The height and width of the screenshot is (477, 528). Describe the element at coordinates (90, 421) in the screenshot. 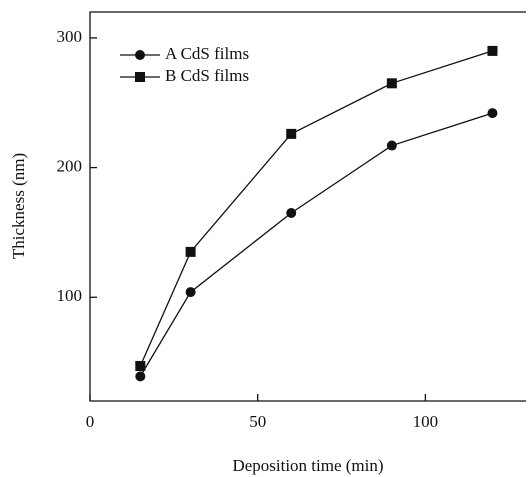

I see `x-tick-label: 0` at that location.